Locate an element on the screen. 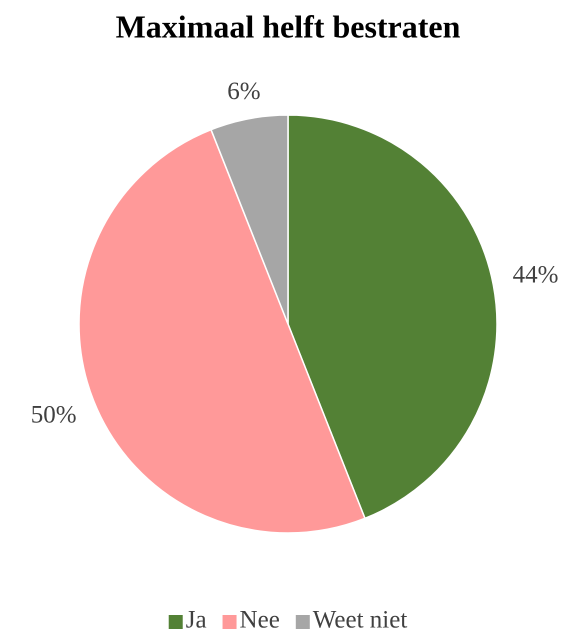  chart-title: Maximaal helft bestraten is located at coordinates (288, 26).